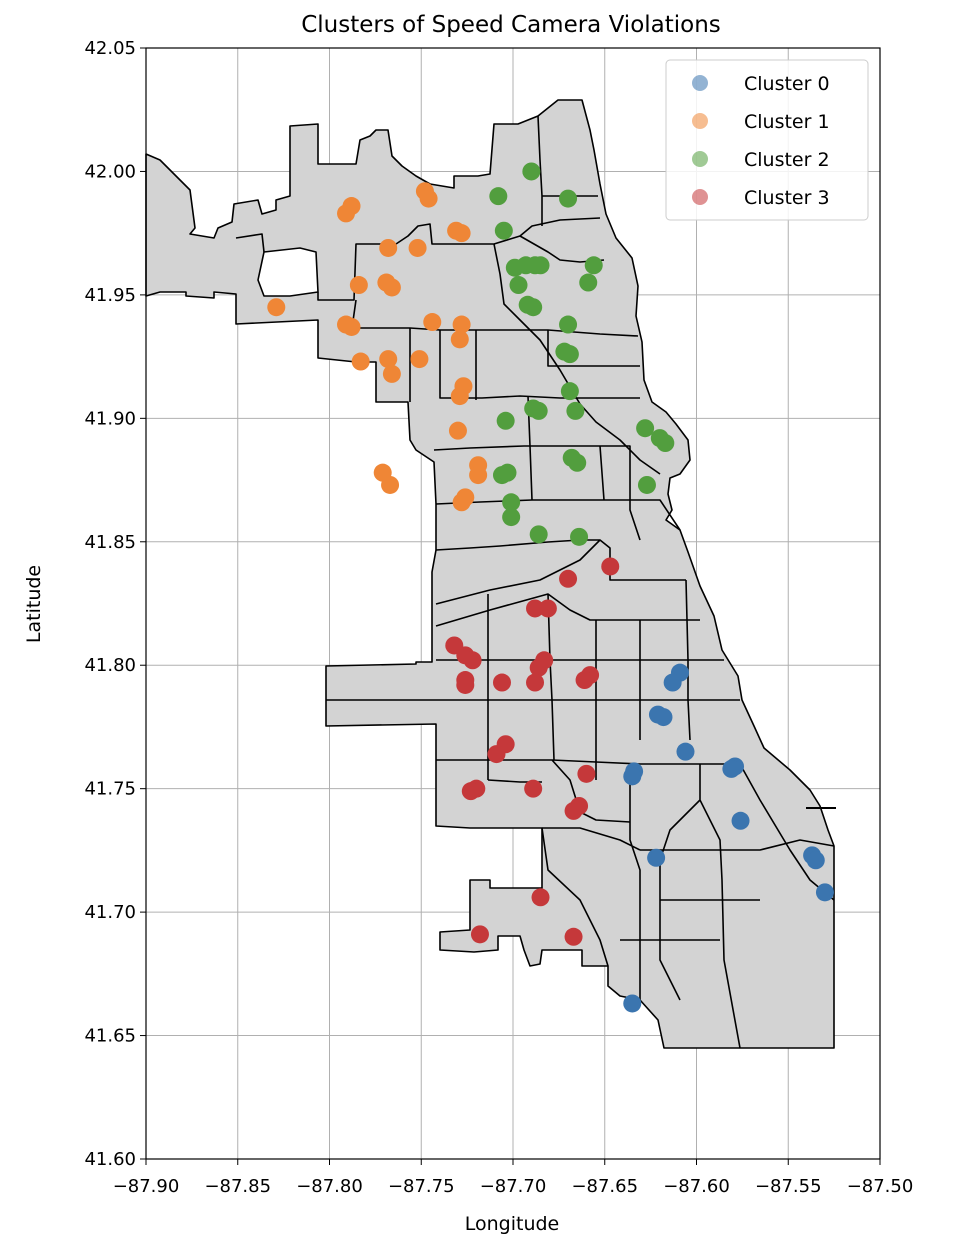 The height and width of the screenshot is (1254, 974). Describe the element at coordinates (421, 1186) in the screenshot. I see `x-tick-label: −87.75` at that location.